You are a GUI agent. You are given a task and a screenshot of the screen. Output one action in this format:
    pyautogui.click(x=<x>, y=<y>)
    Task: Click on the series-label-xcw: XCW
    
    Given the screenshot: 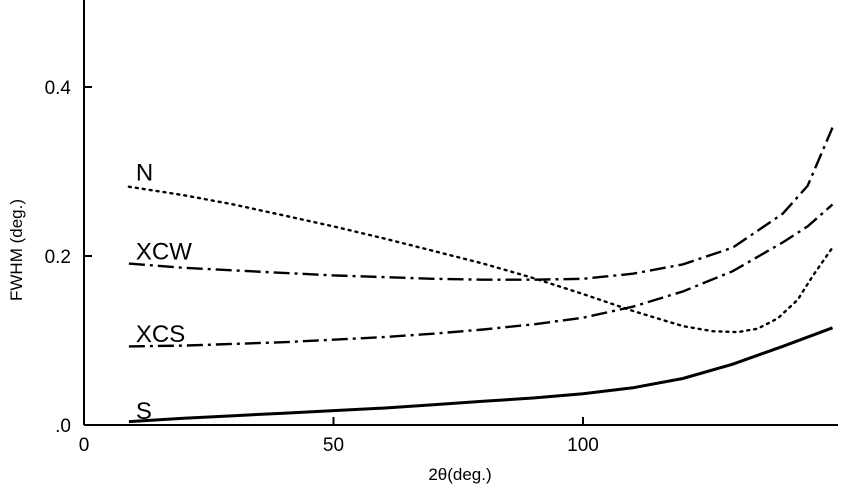 What is the action you would take?
    pyautogui.click(x=164, y=251)
    